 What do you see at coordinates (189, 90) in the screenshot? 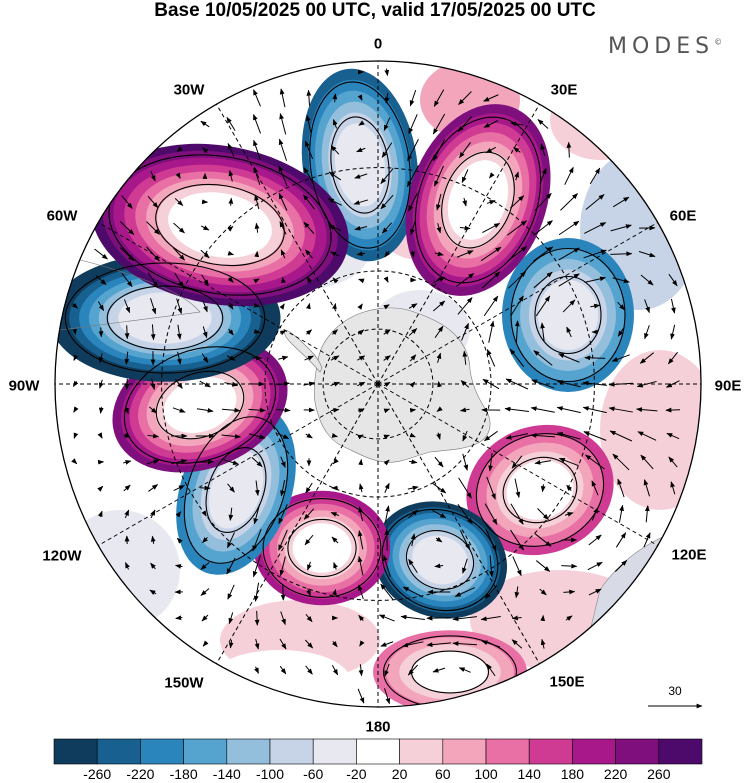
I see `lon-label-30w: 30W` at bounding box center [189, 90].